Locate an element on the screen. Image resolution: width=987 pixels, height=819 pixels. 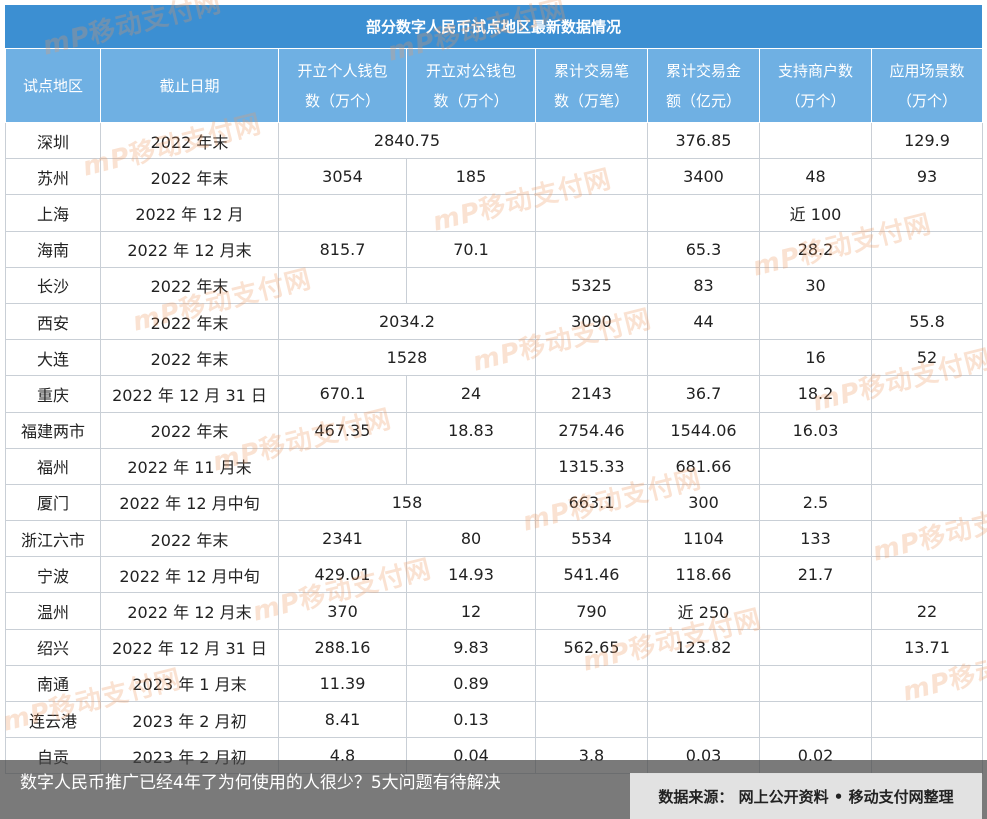
header-scenarios: 应用场景数 （万个） is located at coordinates (927, 85).